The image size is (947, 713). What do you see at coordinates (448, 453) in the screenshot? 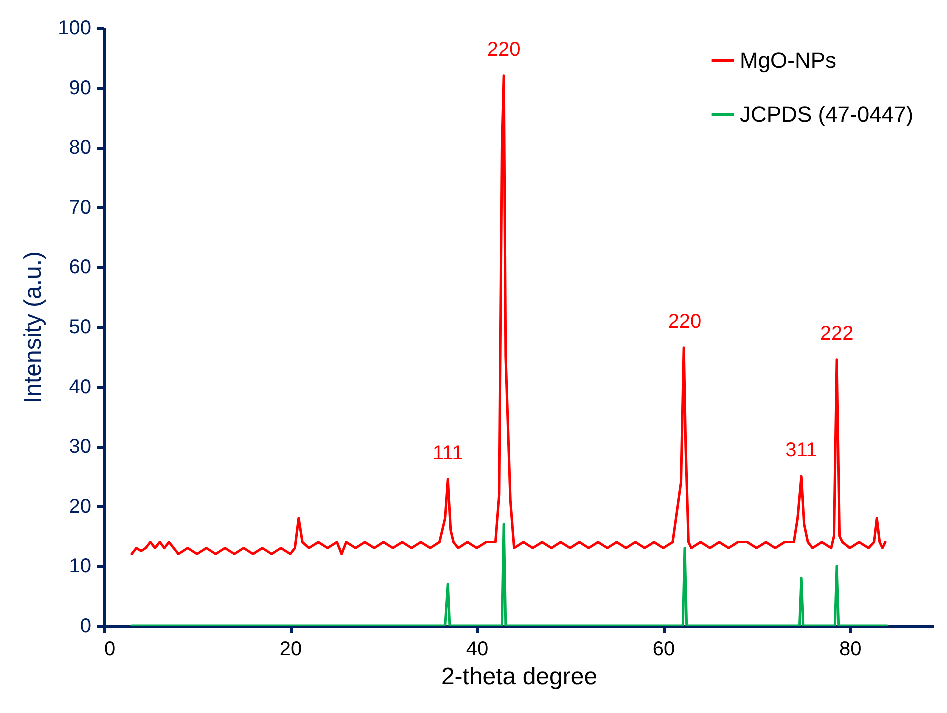
I see `annotation: 111` at bounding box center [448, 453].